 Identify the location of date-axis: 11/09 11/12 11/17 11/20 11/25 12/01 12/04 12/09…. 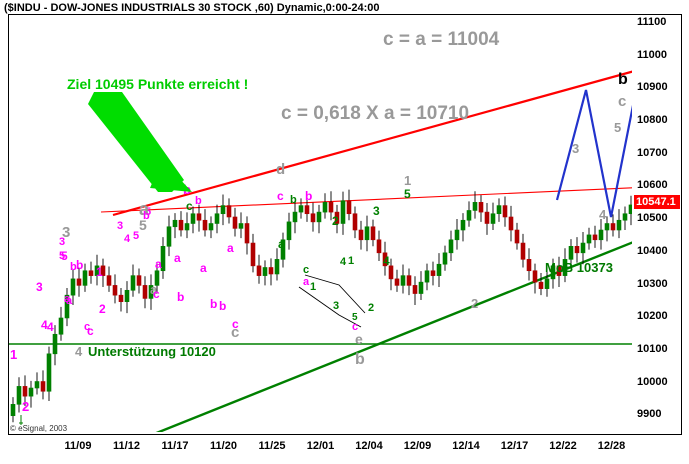
(344, 449).